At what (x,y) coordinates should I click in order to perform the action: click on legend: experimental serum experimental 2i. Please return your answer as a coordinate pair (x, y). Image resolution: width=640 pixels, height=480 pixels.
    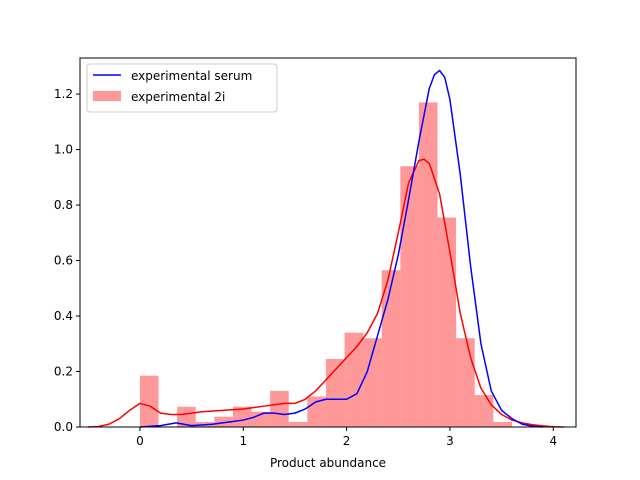
    Looking at the image, I should click on (182, 88).